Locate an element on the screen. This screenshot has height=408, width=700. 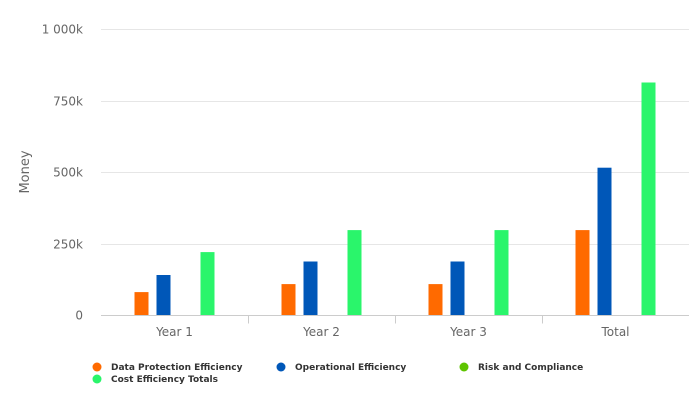
y-tick-label: 250k is located at coordinates (68, 245).